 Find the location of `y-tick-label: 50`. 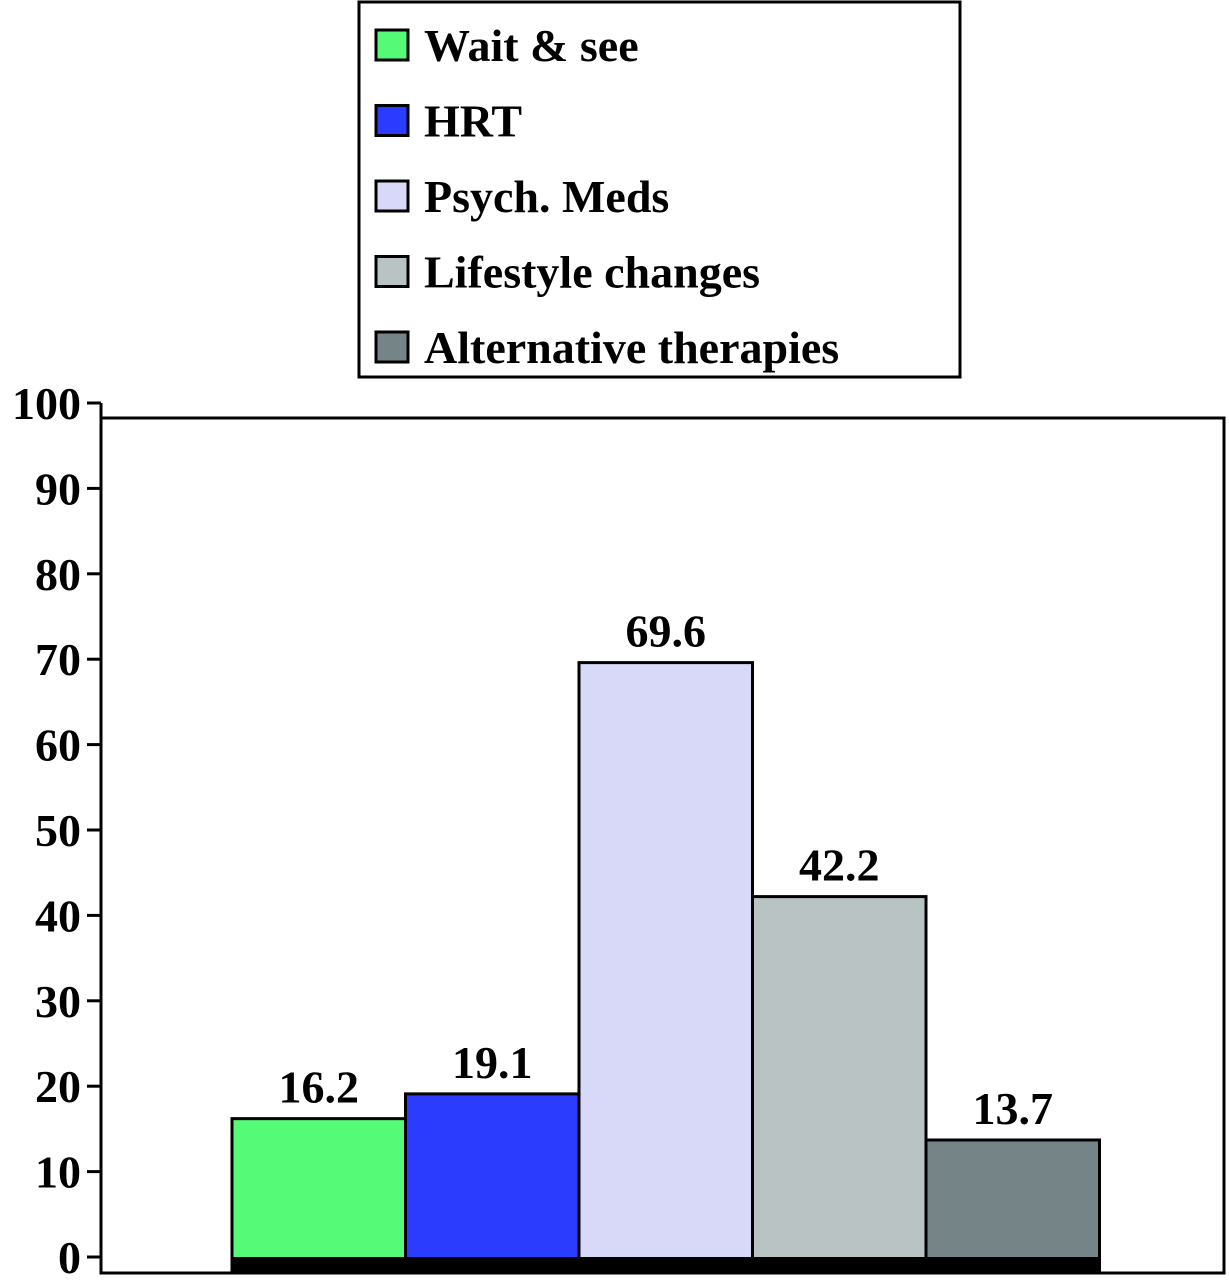

y-tick-label: 50 is located at coordinates (58, 830).